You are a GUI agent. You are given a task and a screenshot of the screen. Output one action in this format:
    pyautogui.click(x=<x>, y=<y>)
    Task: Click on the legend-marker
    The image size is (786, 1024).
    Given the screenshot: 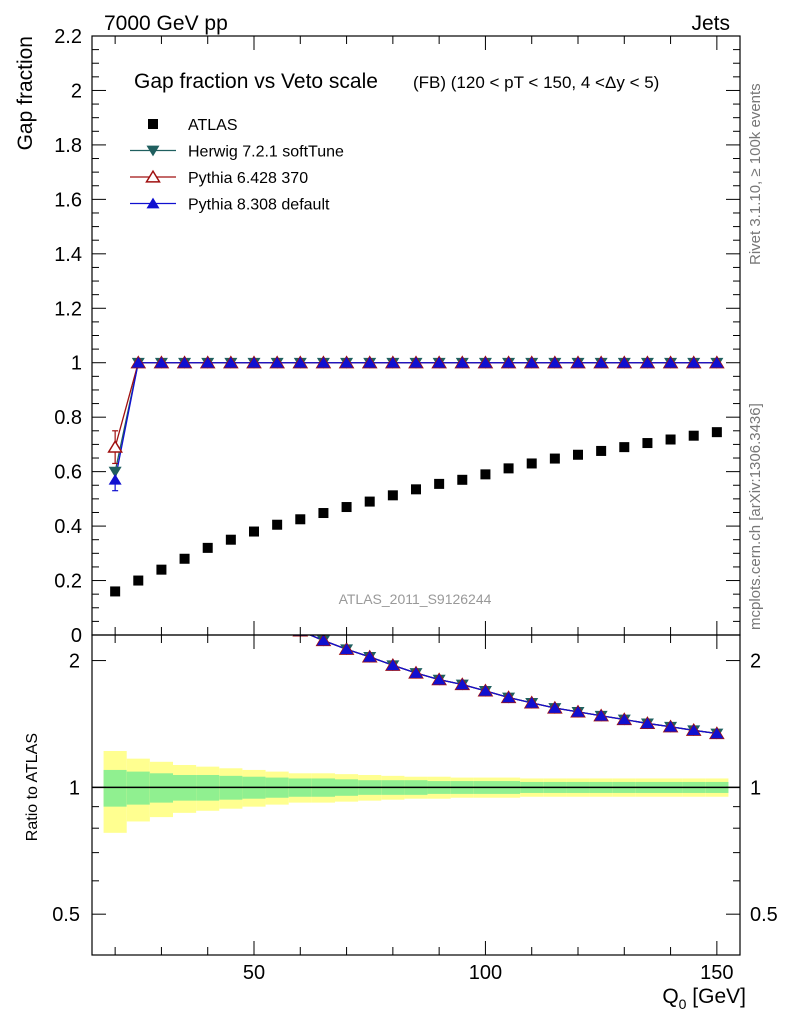 What is the action you would take?
    pyautogui.click(x=153, y=124)
    